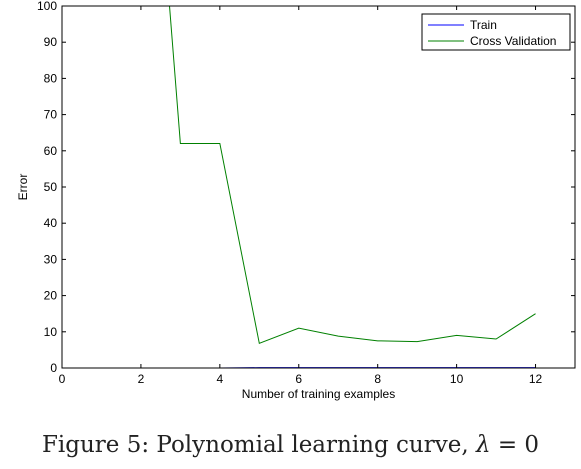  Describe the element at coordinates (62, 379) in the screenshot. I see `x-tick-label: 0` at that location.